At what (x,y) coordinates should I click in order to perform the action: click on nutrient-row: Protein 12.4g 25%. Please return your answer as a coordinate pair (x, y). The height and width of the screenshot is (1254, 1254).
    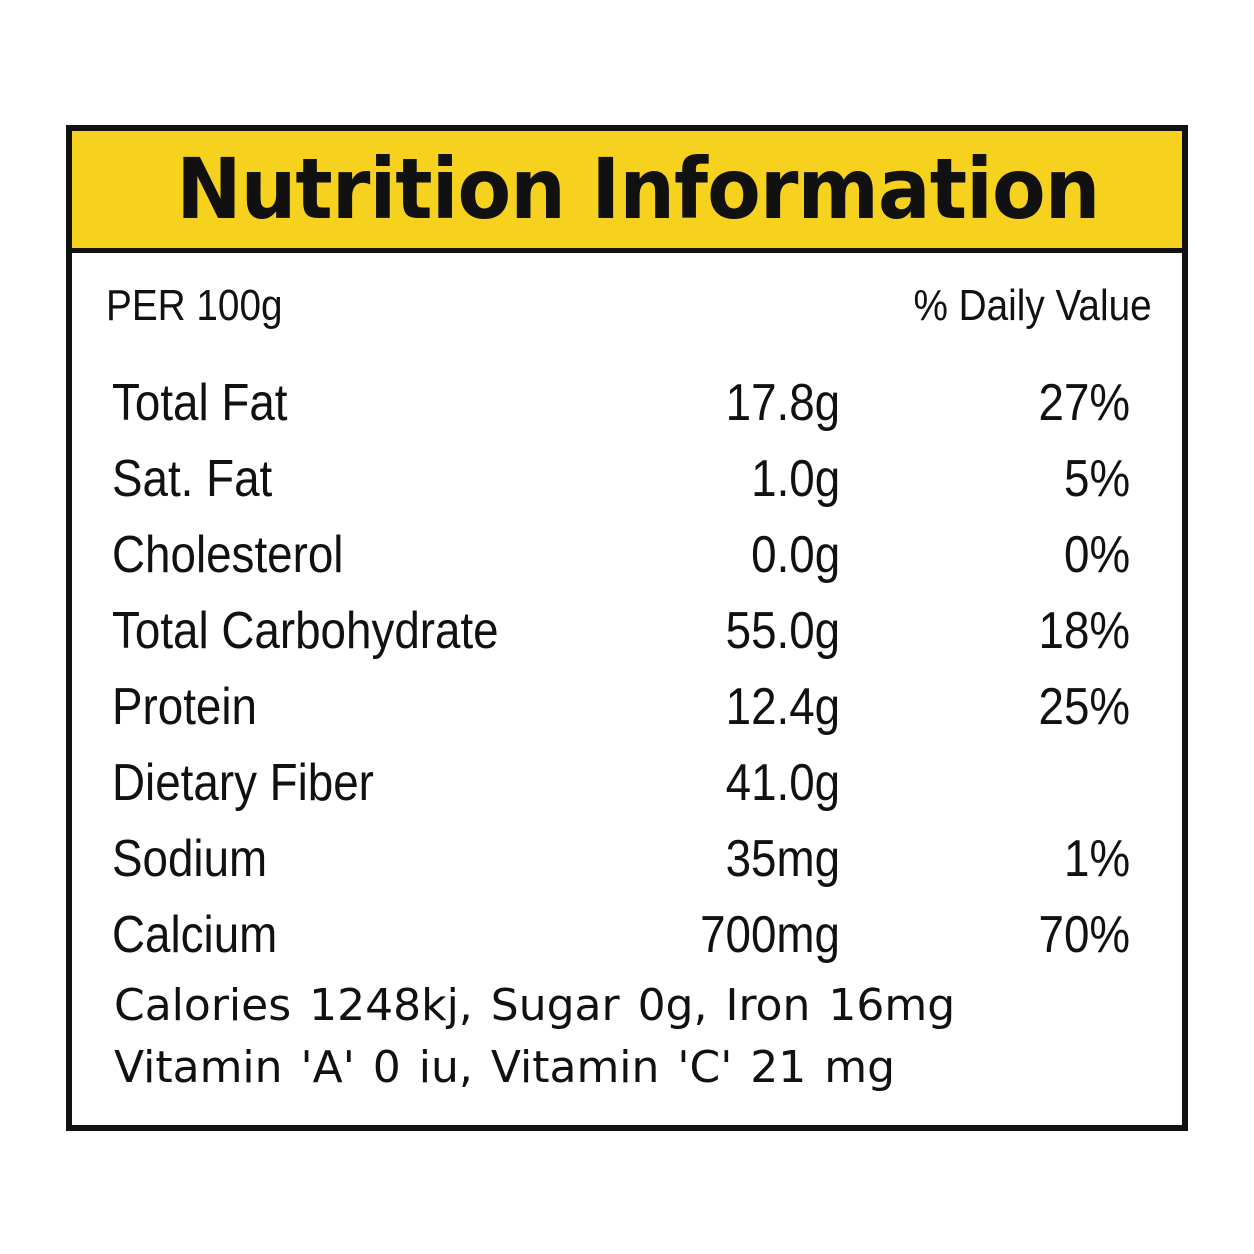
    Looking at the image, I should click on (627, 707).